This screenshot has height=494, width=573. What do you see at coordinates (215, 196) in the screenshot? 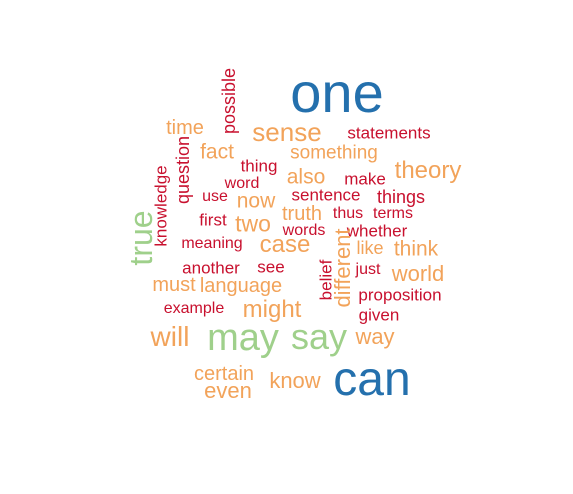
I see `word: use` at bounding box center [215, 196].